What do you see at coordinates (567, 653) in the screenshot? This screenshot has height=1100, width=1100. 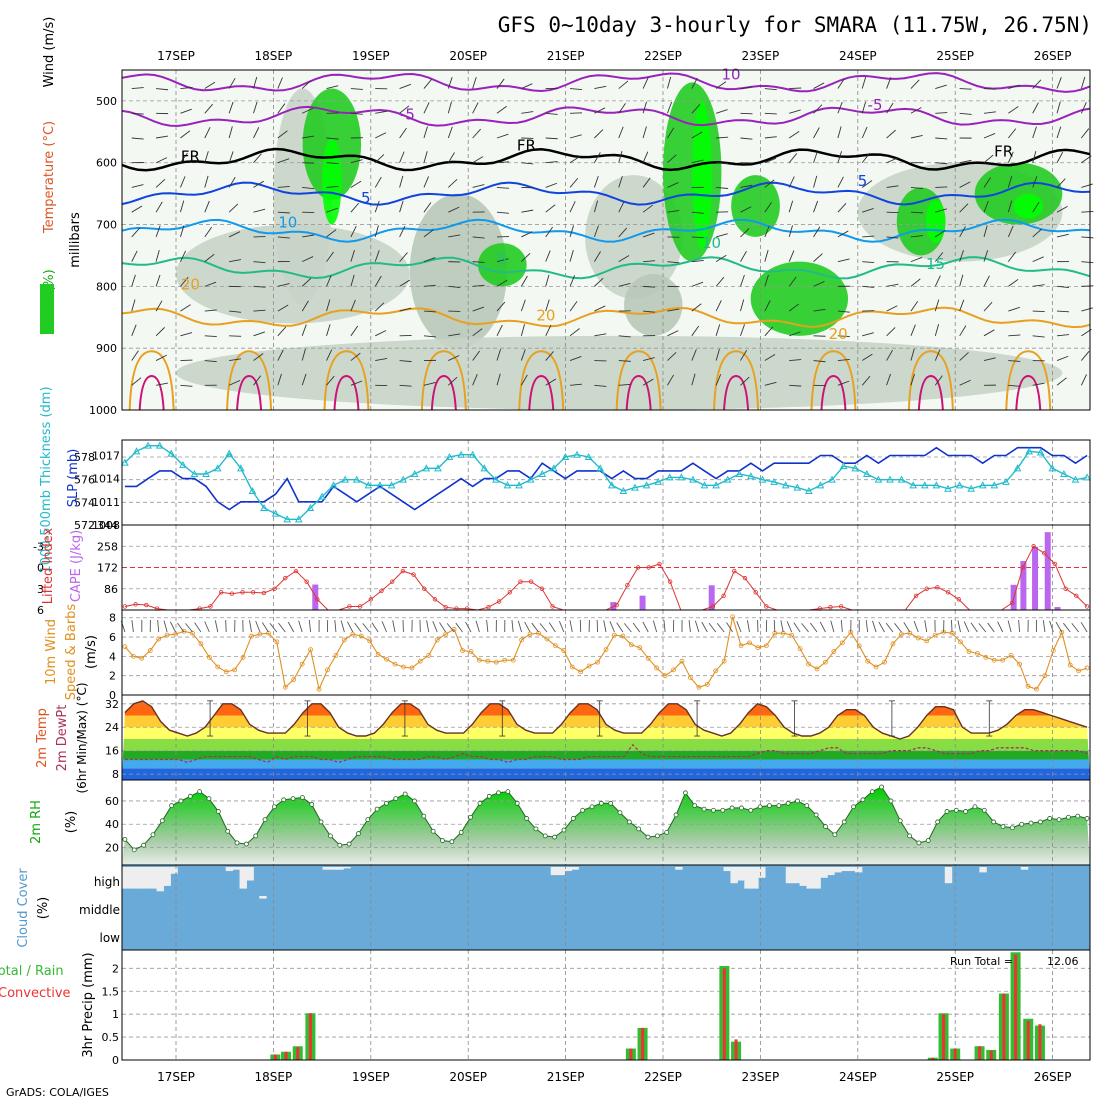 I see `wind10m-panel: 0 2 4 6 8 10m Wind Speed & Barbs (m/s)` at bounding box center [567, 653].